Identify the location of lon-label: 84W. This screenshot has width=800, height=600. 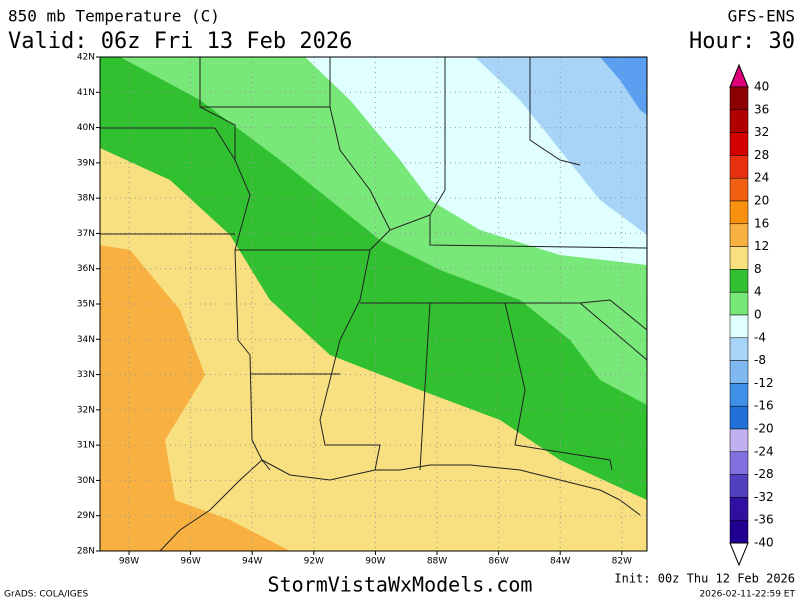
(560, 562).